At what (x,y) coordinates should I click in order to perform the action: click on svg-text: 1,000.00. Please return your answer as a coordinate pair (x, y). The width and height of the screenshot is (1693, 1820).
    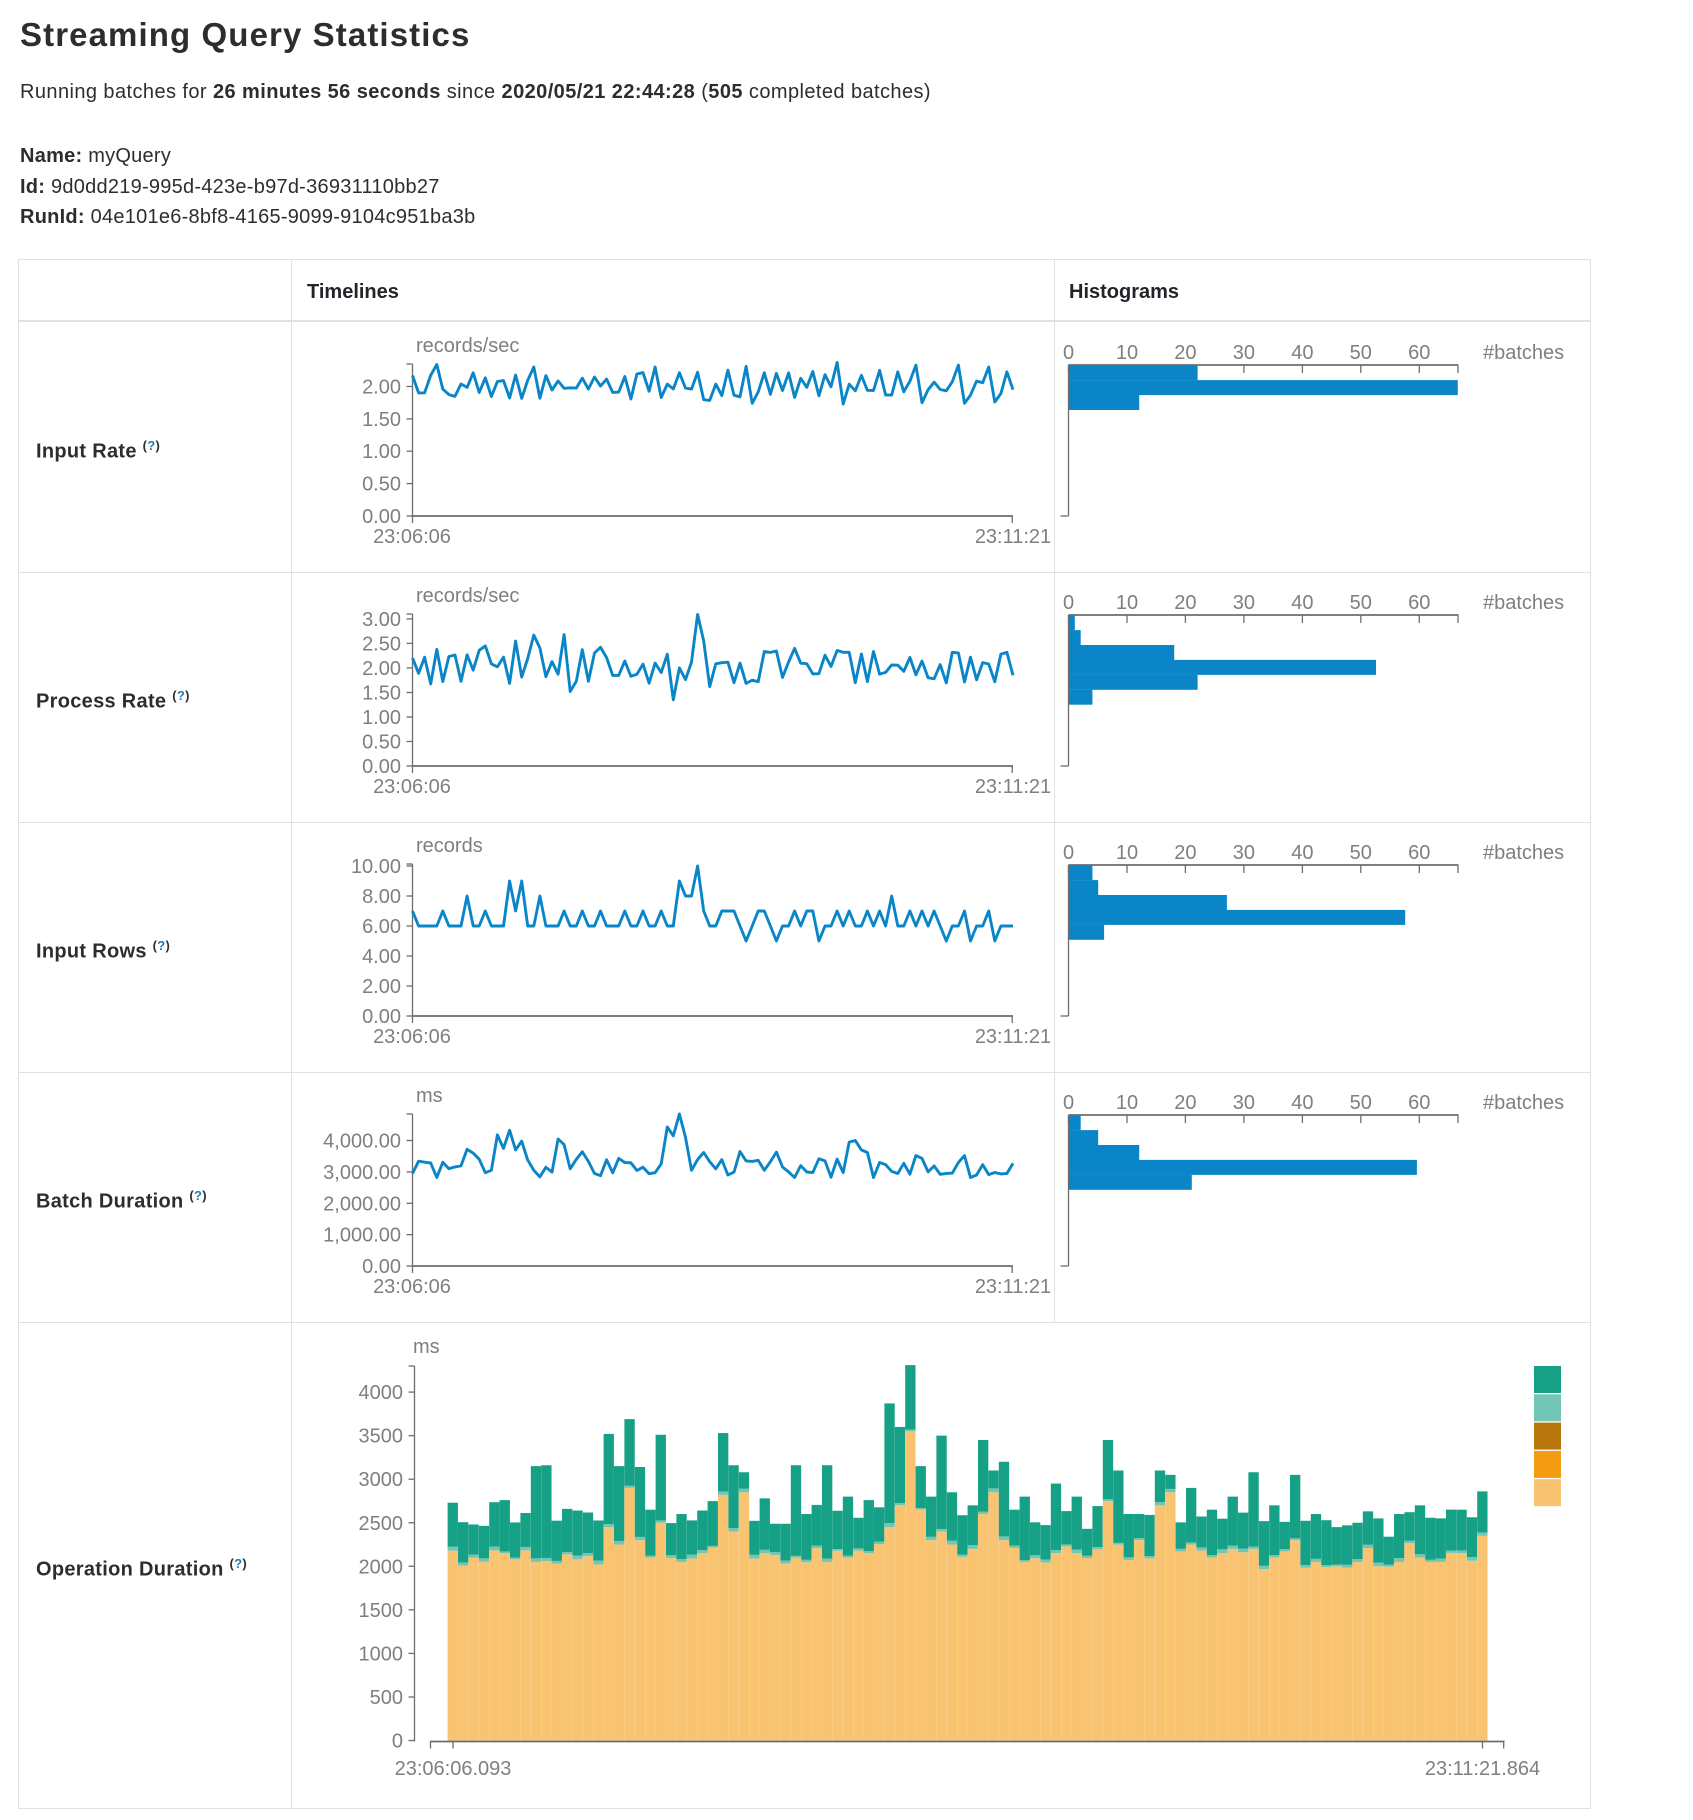
    Looking at the image, I should click on (362, 1236).